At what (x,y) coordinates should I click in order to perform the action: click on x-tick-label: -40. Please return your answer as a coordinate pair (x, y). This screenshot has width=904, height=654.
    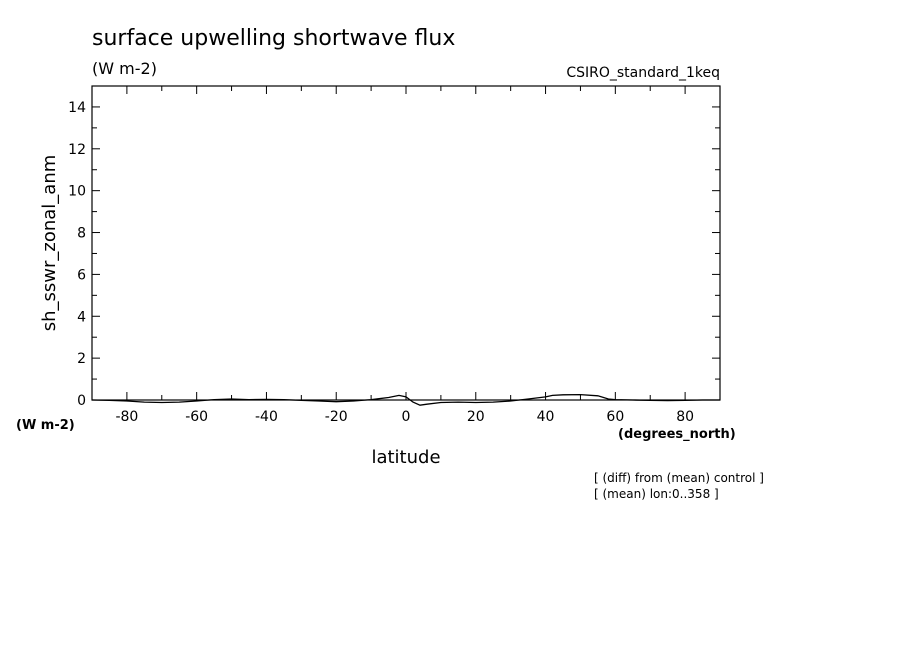
    Looking at the image, I should click on (266, 417).